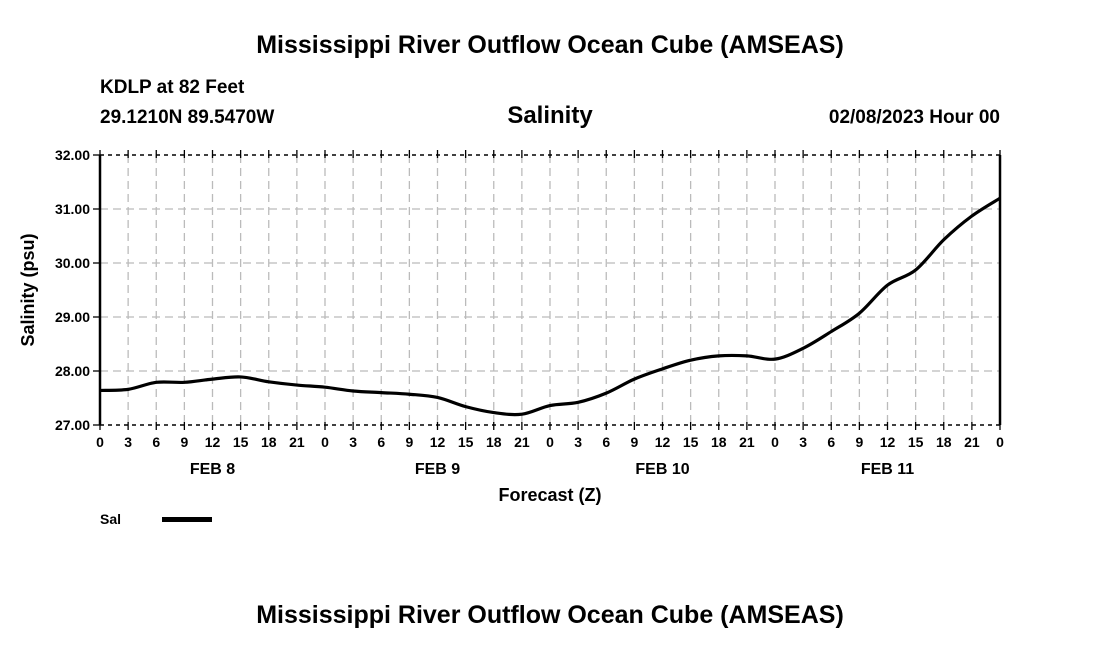  I want to click on day-label: FEB 9, so click(437, 469).